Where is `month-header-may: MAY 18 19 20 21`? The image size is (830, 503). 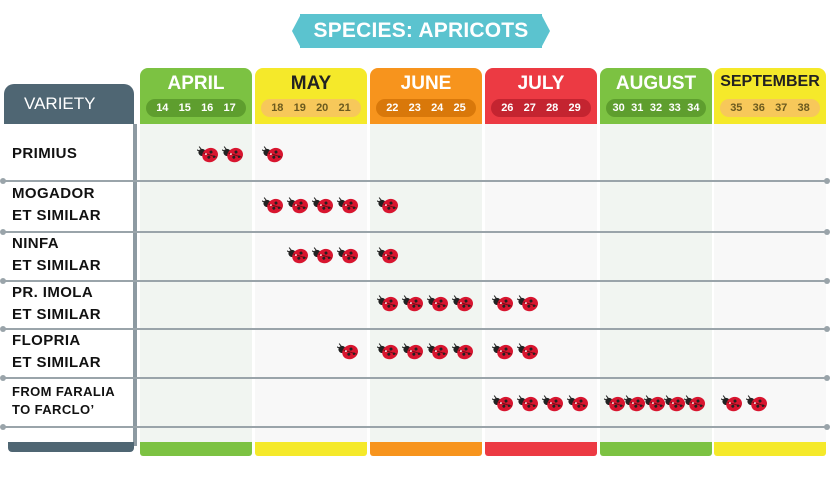
month-header-may: MAY 18 19 20 21 is located at coordinates (311, 96).